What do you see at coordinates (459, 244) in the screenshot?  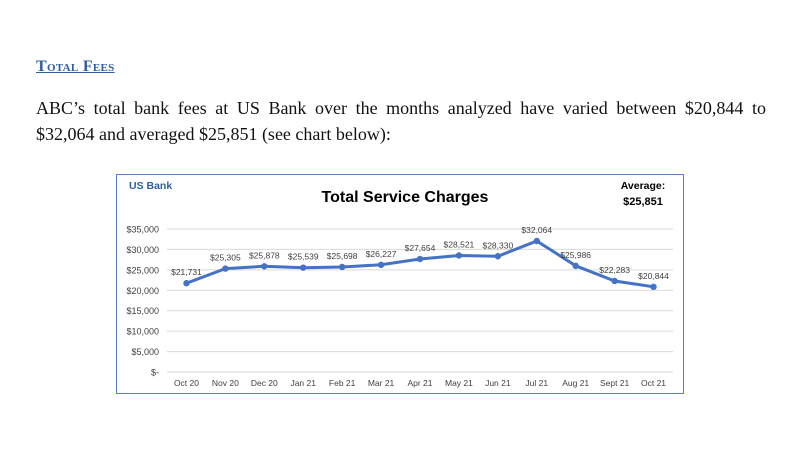 I see `data-label: $28,521` at bounding box center [459, 244].